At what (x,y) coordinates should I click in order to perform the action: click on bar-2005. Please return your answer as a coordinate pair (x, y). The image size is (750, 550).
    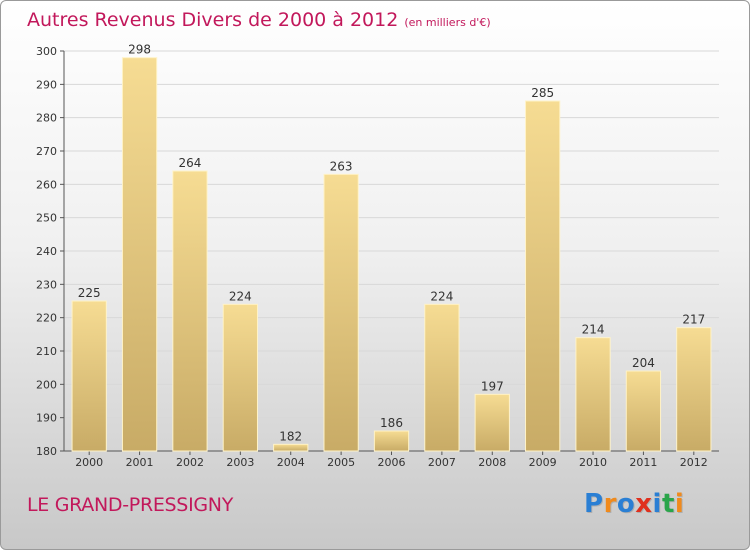
    Looking at the image, I should click on (341, 312).